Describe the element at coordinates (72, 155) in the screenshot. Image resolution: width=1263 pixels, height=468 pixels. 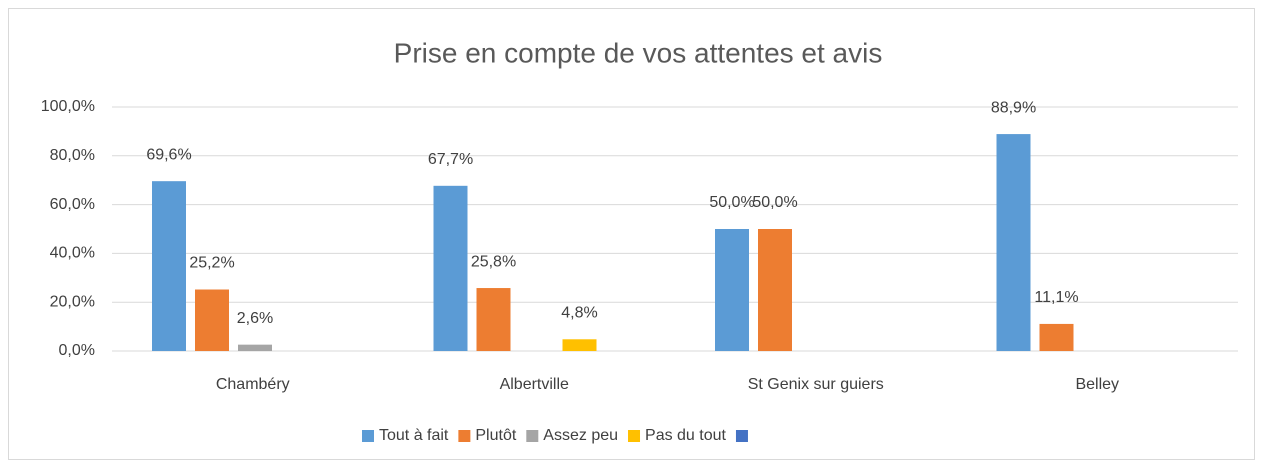
I see `y-tick-label: 80,0%` at that location.